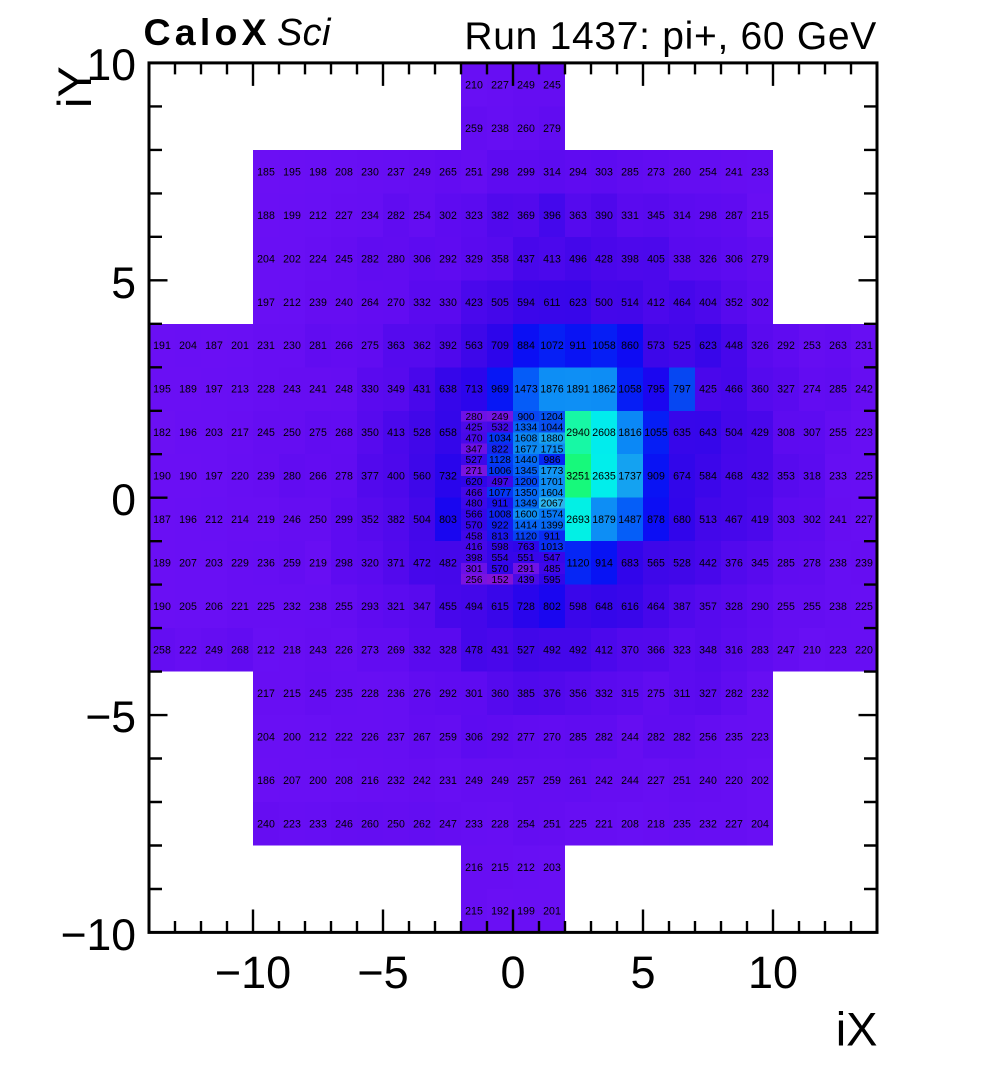 The width and height of the screenshot is (996, 1072). What do you see at coordinates (474, 449) in the screenshot?
I see `svg-text: 347` at bounding box center [474, 449].